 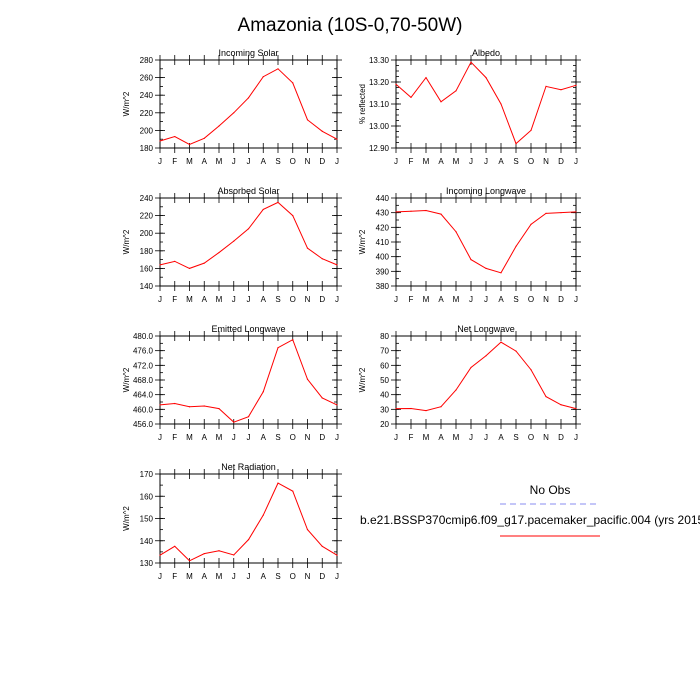 What do you see at coordinates (189, 299) in the screenshot?
I see `panel-3-xtick-label: M` at bounding box center [189, 299].